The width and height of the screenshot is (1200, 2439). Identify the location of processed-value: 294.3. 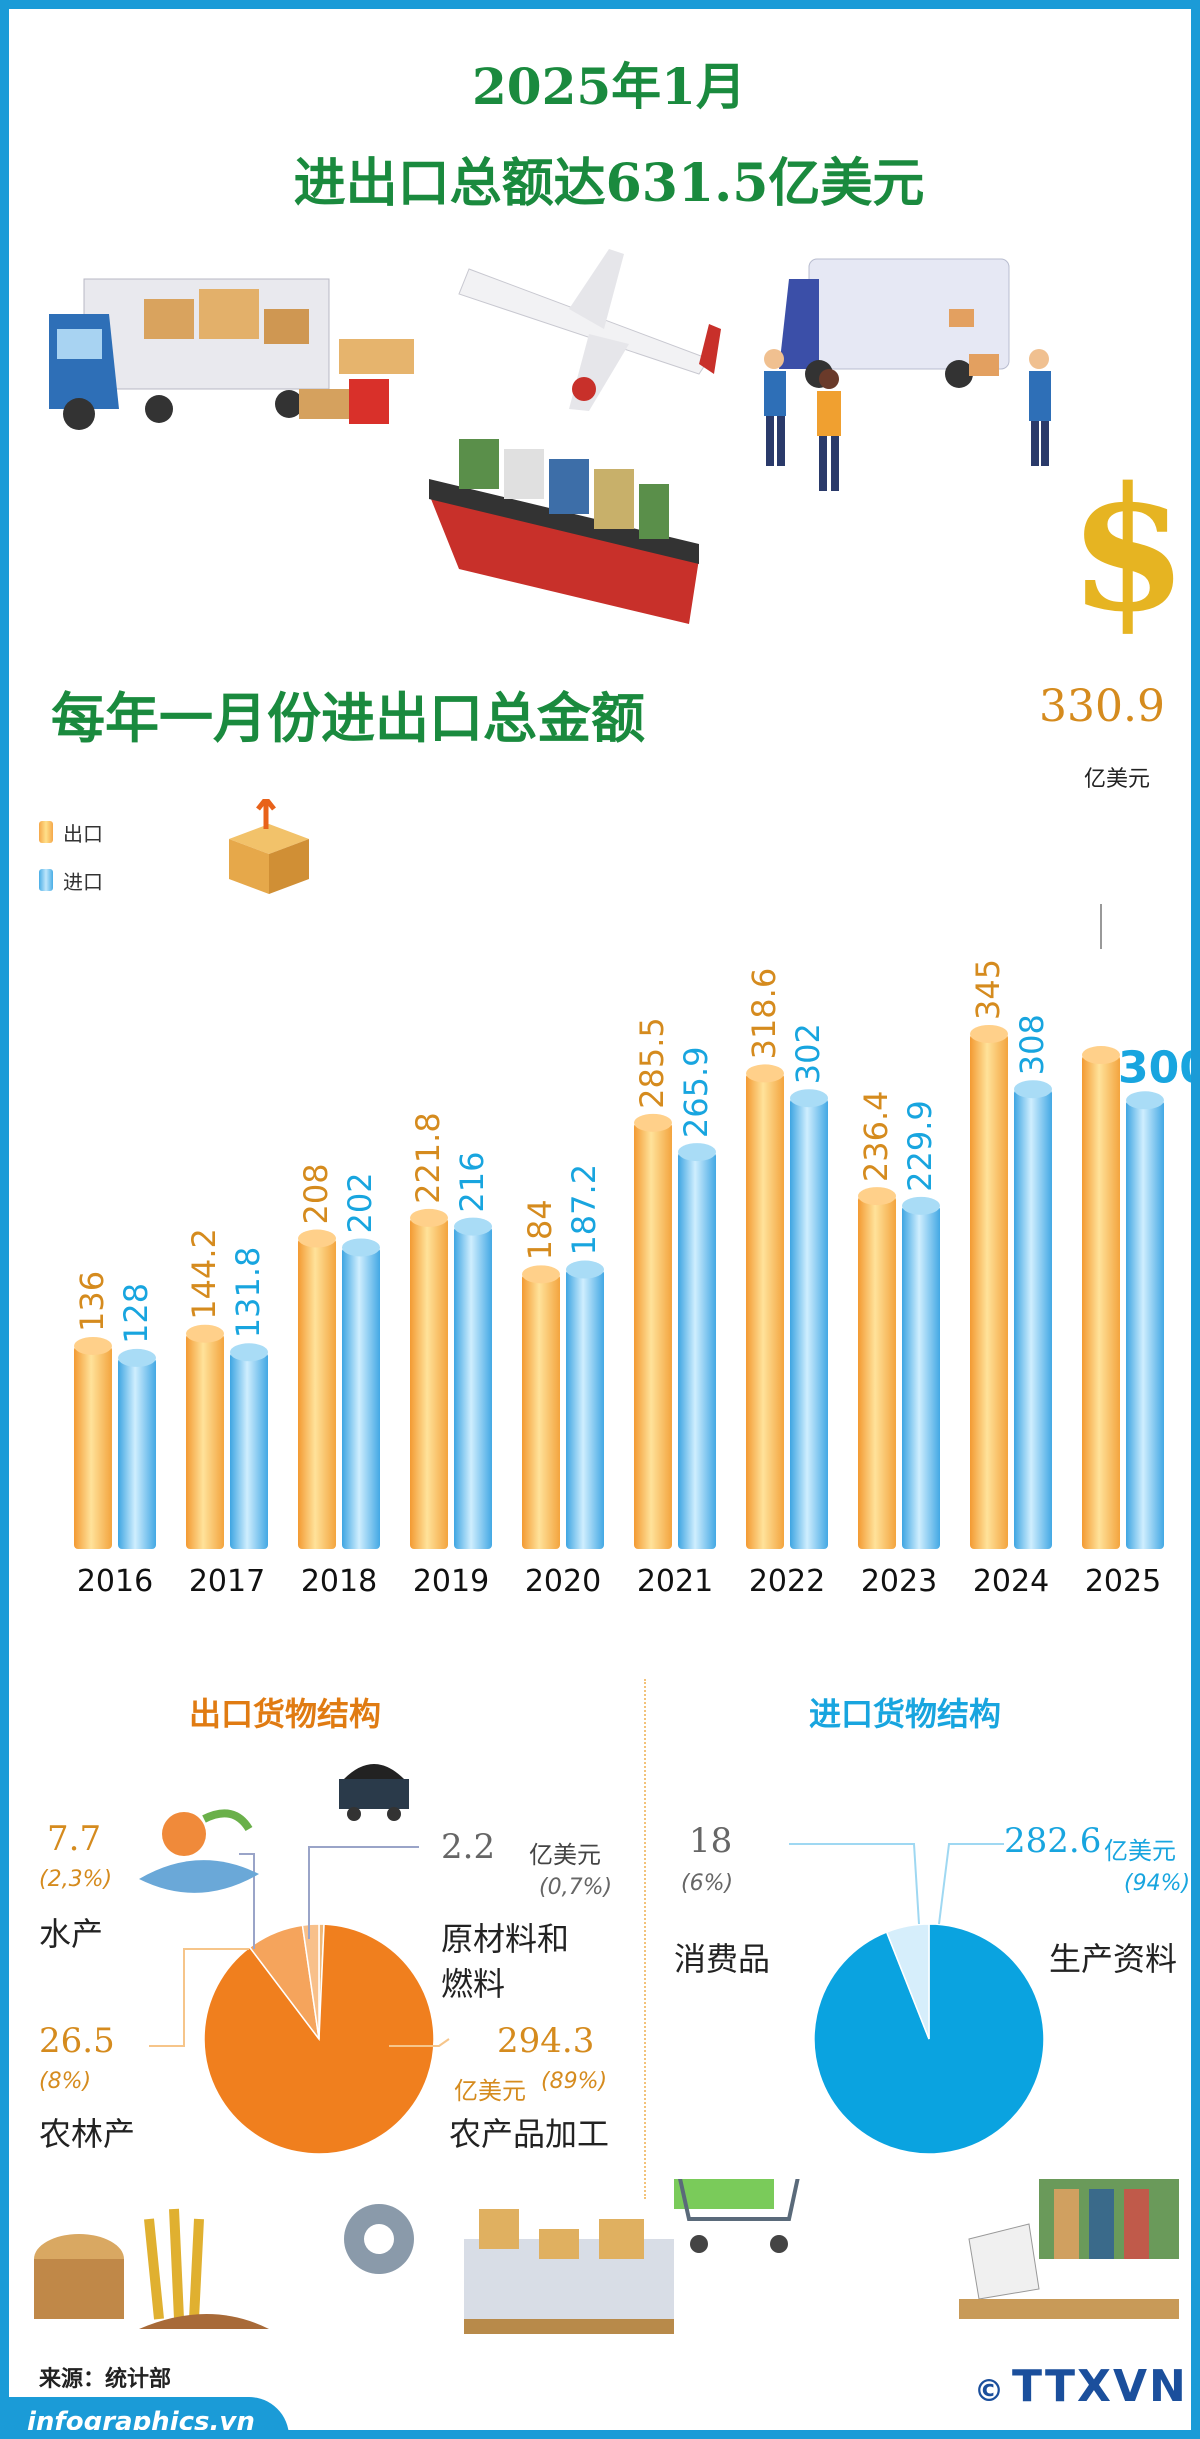
(546, 2041).